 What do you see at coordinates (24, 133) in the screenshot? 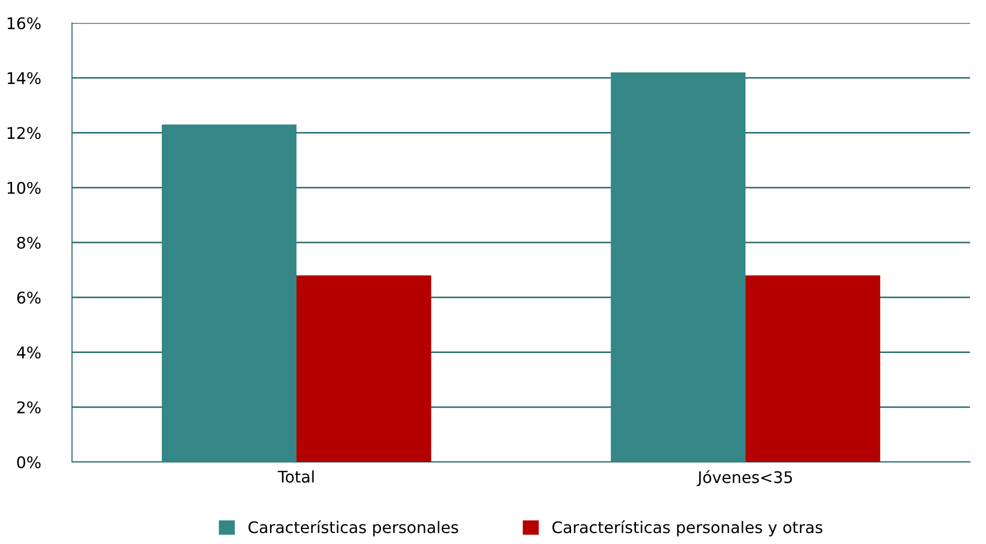
I see `y-tick-label: 12%` at bounding box center [24, 133].